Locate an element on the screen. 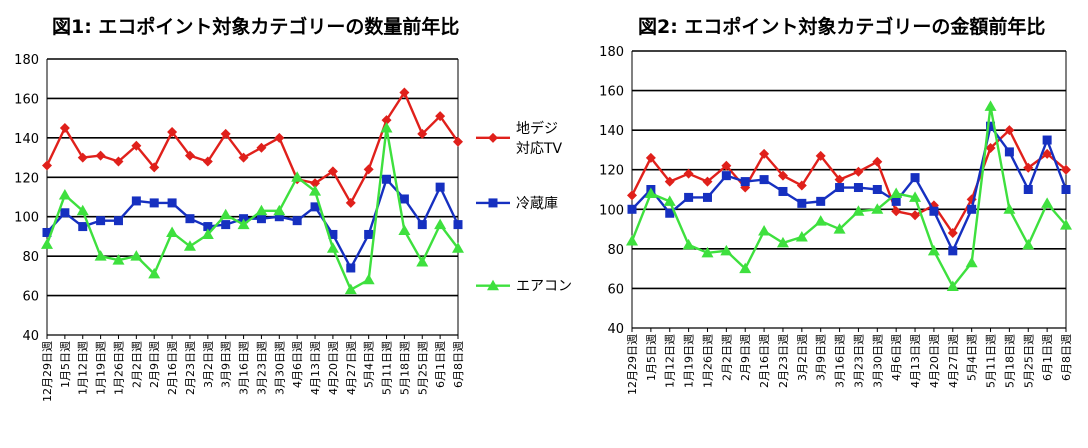 This screenshot has height=448, width=1088. x-tick-label: 6月1日週 is located at coordinates (440, 364).